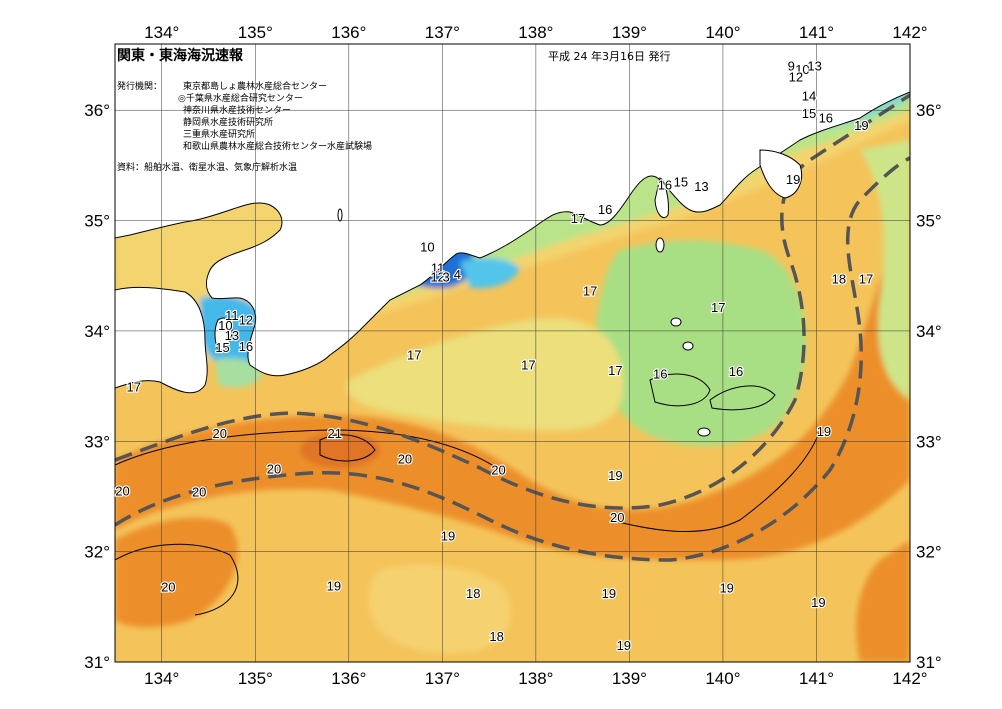  I want to click on issuer-6: 和歌山県農林水産総合技術センター水産試験場, so click(277, 146).